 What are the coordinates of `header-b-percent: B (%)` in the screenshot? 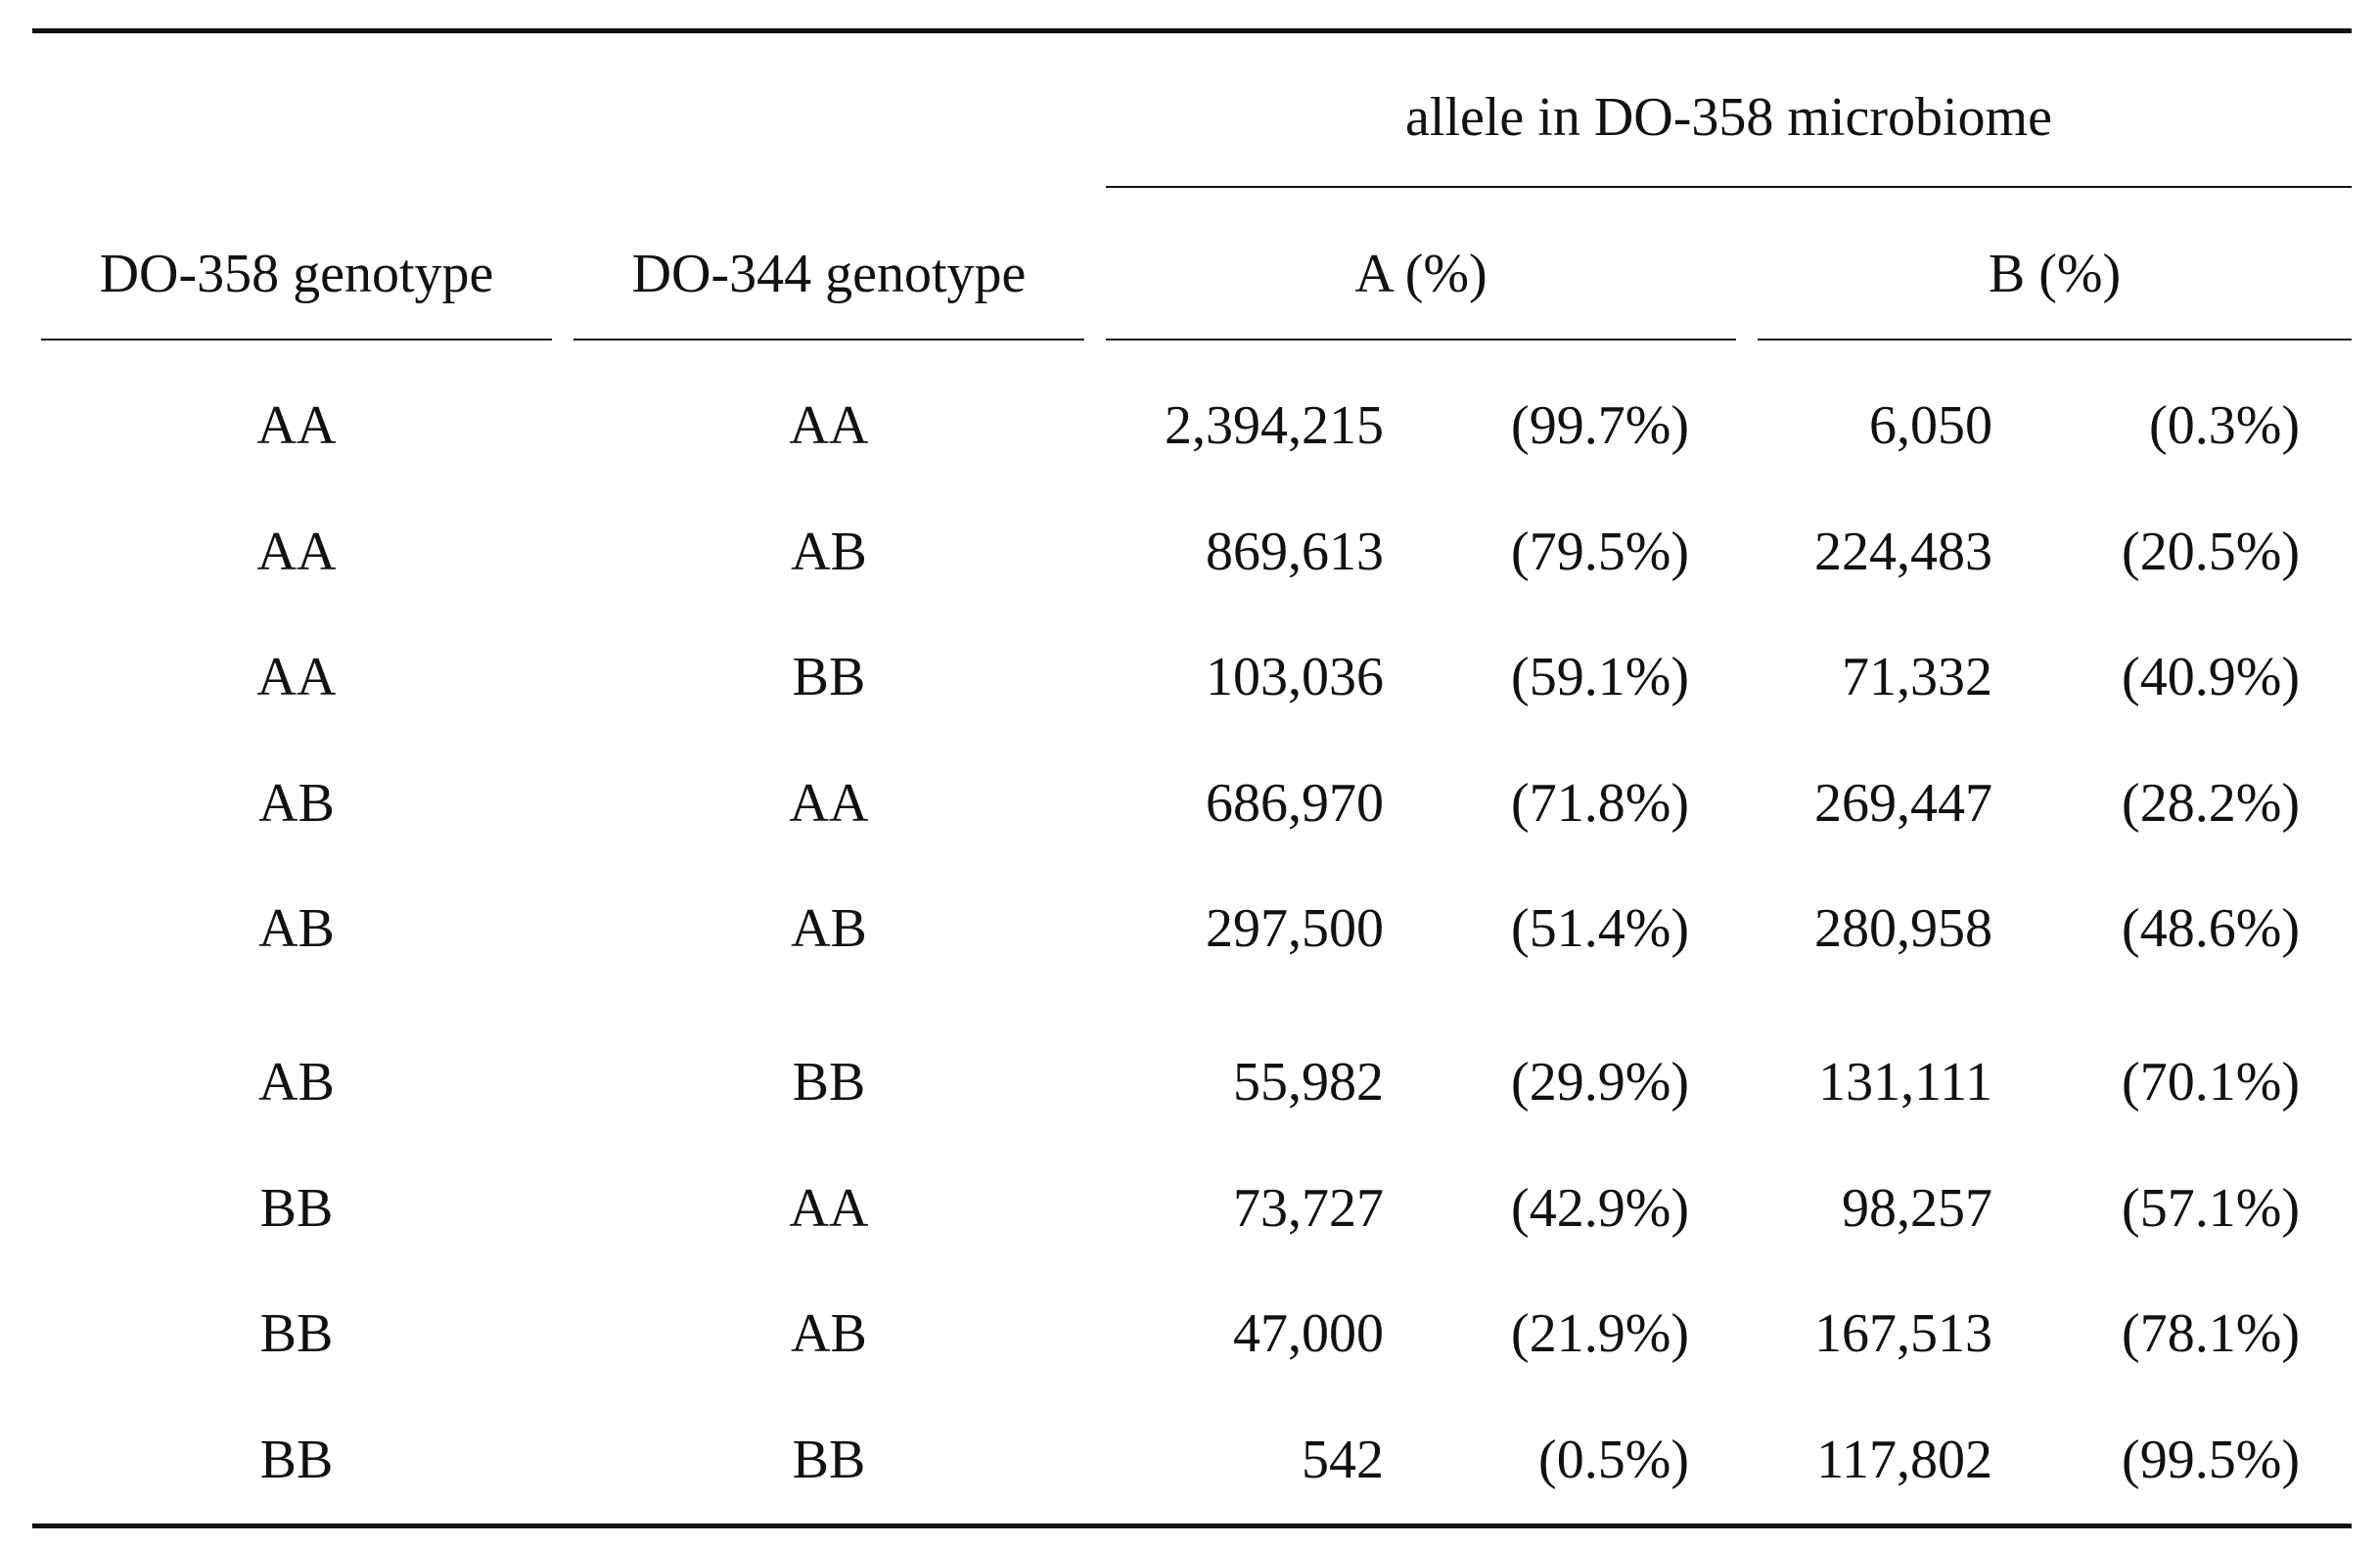 It's located at (2055, 274).